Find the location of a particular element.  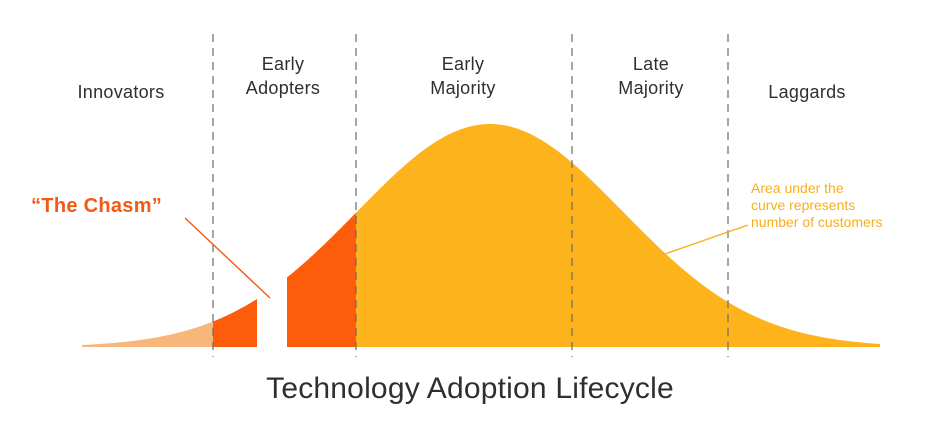

chasm-pointer-line is located at coordinates (227, 258).